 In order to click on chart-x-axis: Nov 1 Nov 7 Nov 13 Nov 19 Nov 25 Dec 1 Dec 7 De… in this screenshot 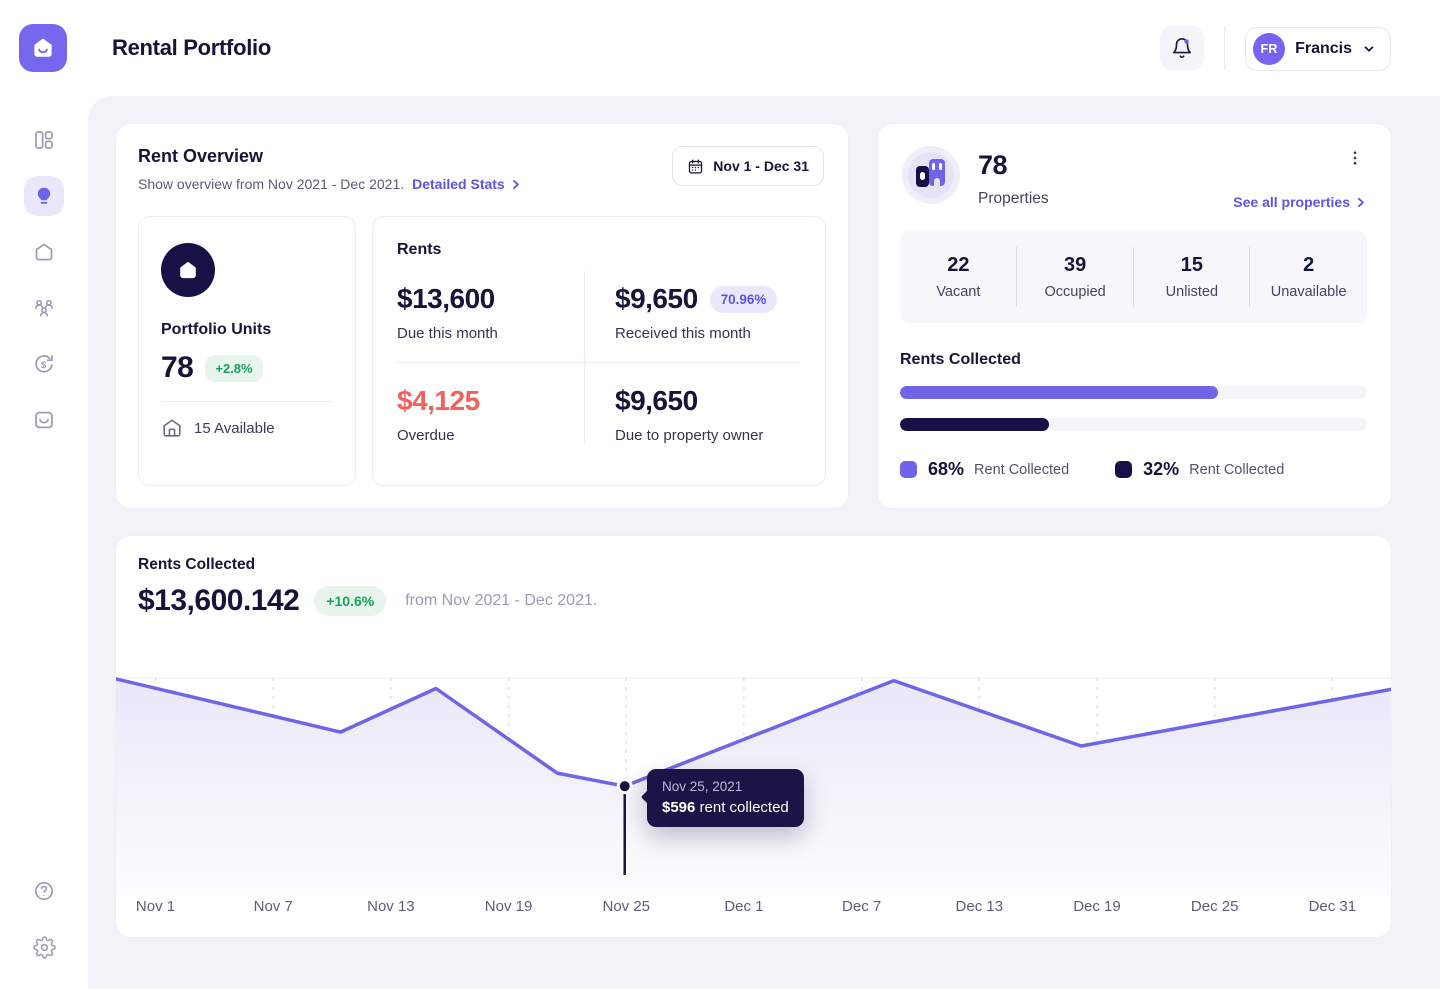, I will do `click(753, 910)`.